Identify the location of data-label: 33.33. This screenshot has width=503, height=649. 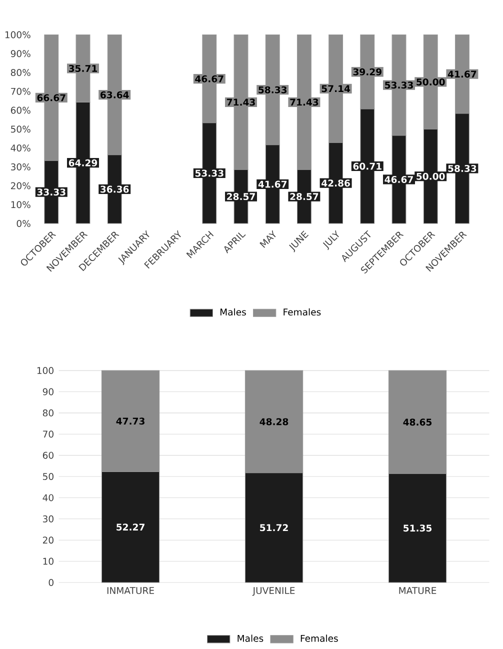
(52, 192).